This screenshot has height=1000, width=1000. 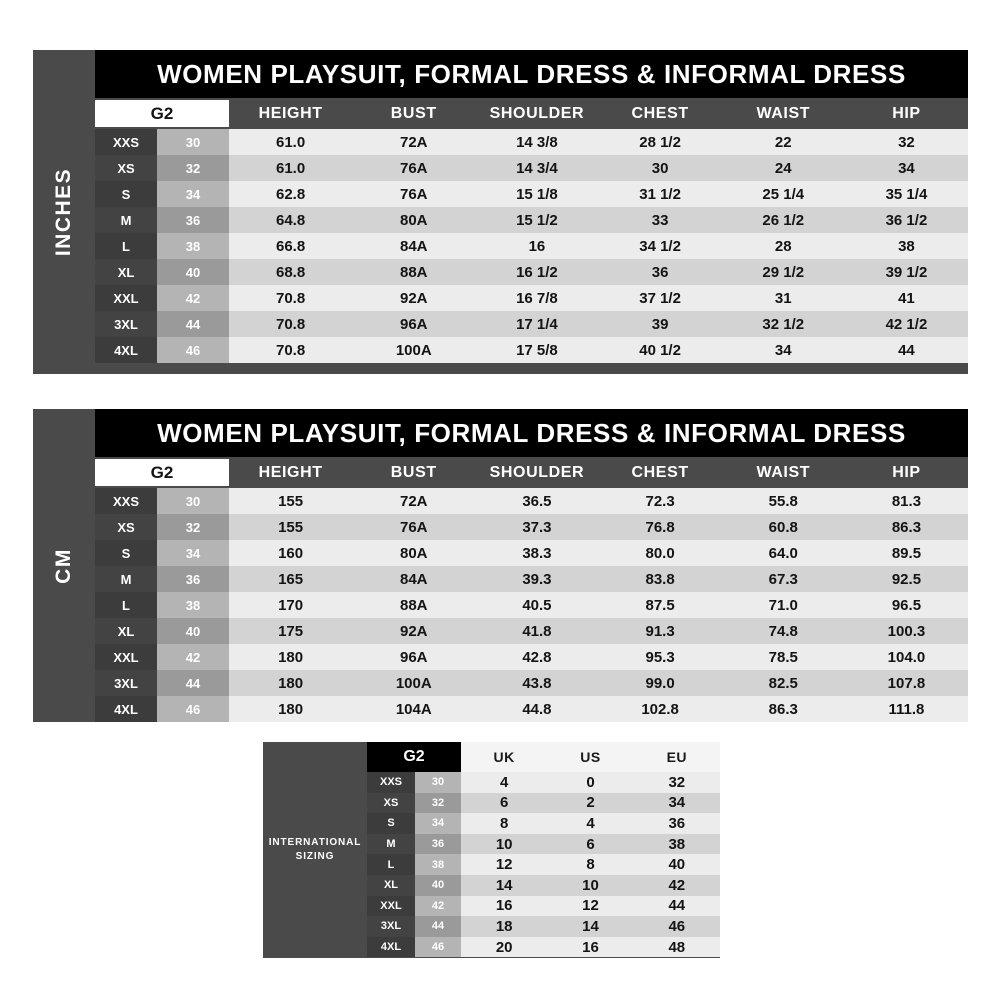 What do you see at coordinates (676, 885) in the screenshot?
I see `cell-eu: 42` at bounding box center [676, 885].